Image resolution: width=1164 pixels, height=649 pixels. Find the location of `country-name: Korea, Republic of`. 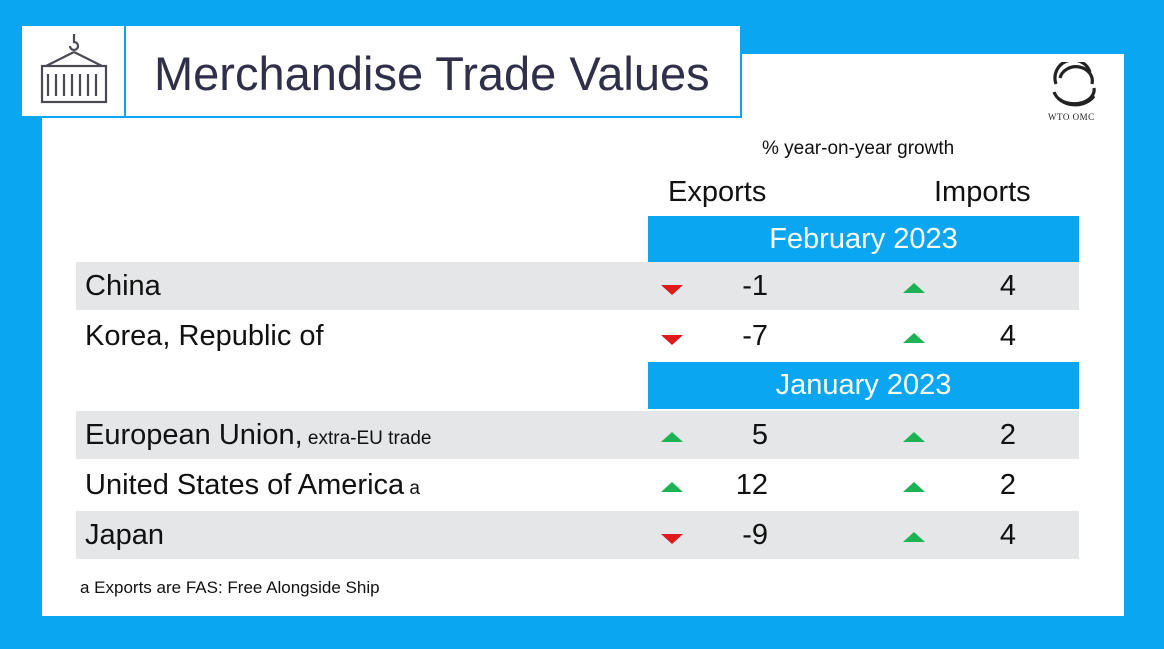

country-name: Korea, Republic of is located at coordinates (204, 336).